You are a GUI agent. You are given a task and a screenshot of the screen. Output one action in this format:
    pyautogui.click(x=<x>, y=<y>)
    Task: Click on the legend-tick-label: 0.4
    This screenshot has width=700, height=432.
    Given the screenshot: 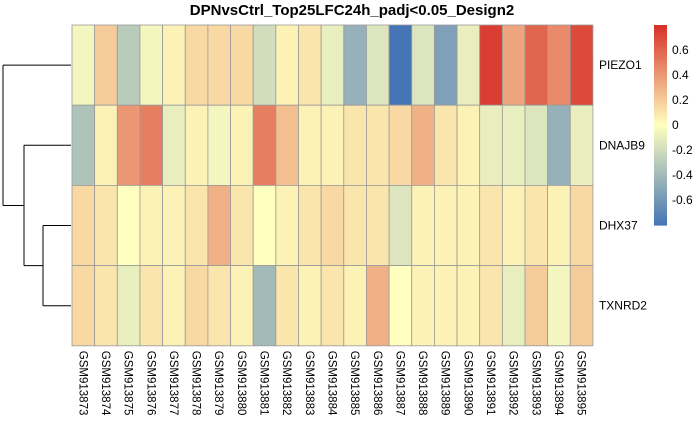 What is the action you would take?
    pyautogui.click(x=680, y=75)
    